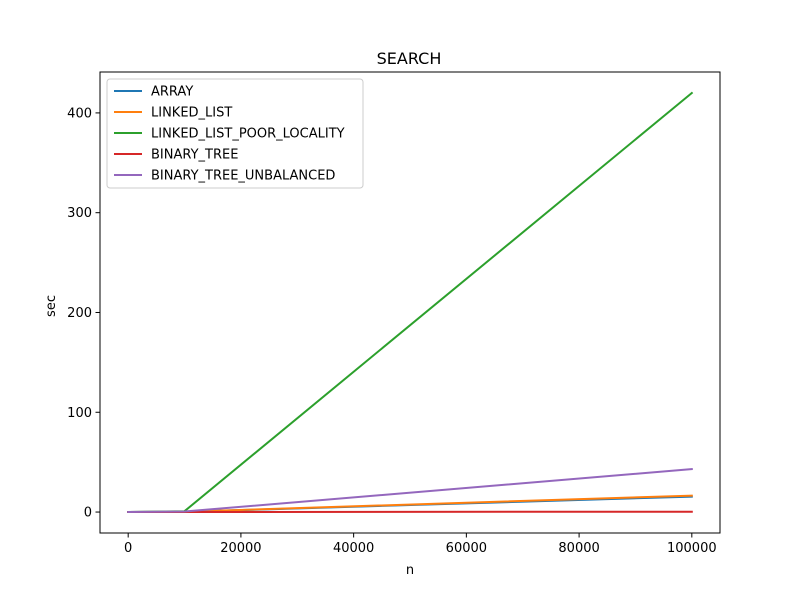 The height and width of the screenshot is (600, 800). I want to click on x-tick-label: 20000, so click(240, 548).